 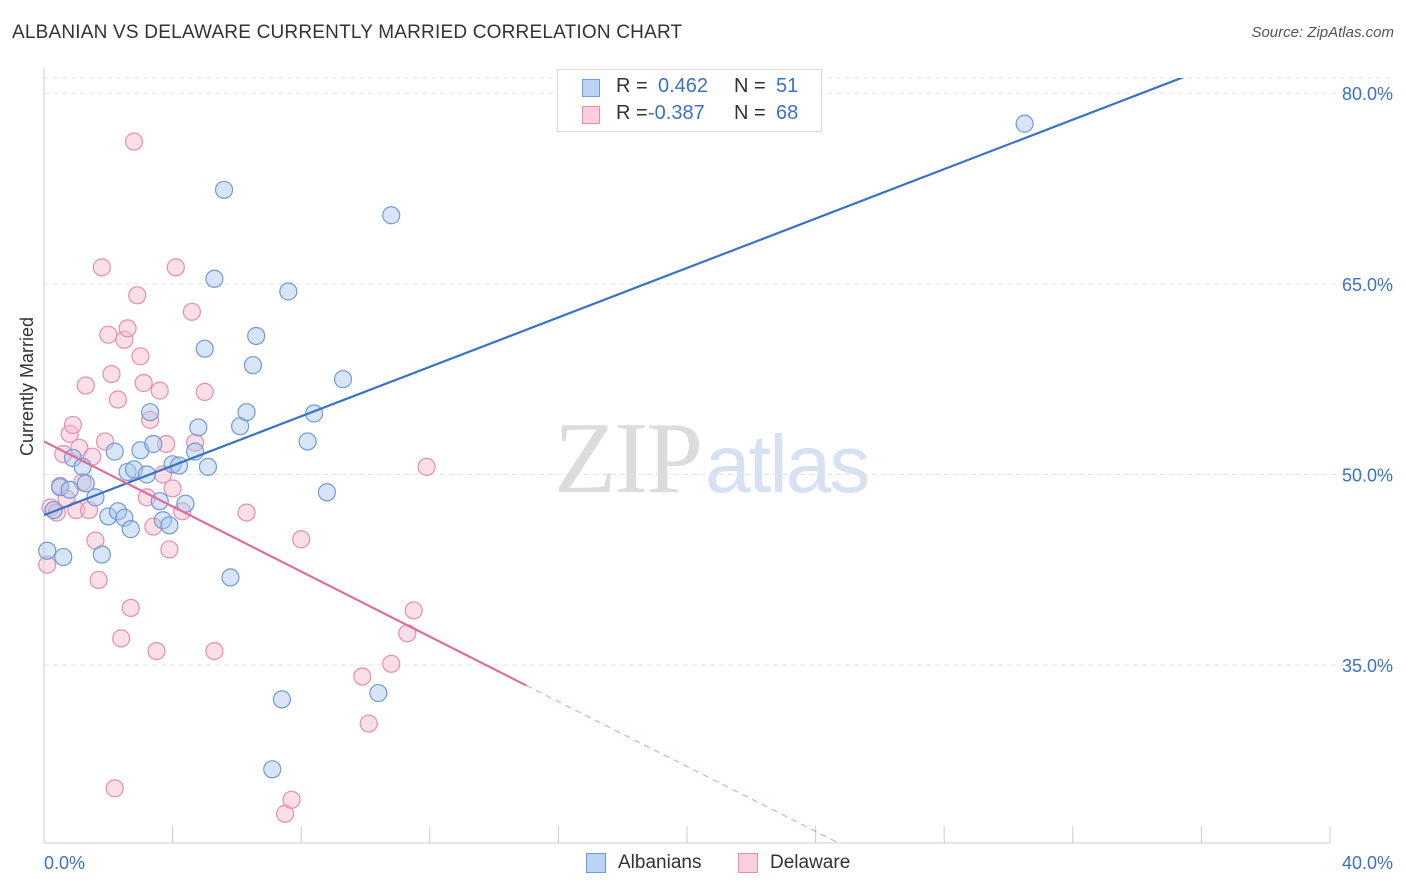 What do you see at coordinates (683, 86) in the screenshot?
I see `r-value: 0.462` at bounding box center [683, 86].